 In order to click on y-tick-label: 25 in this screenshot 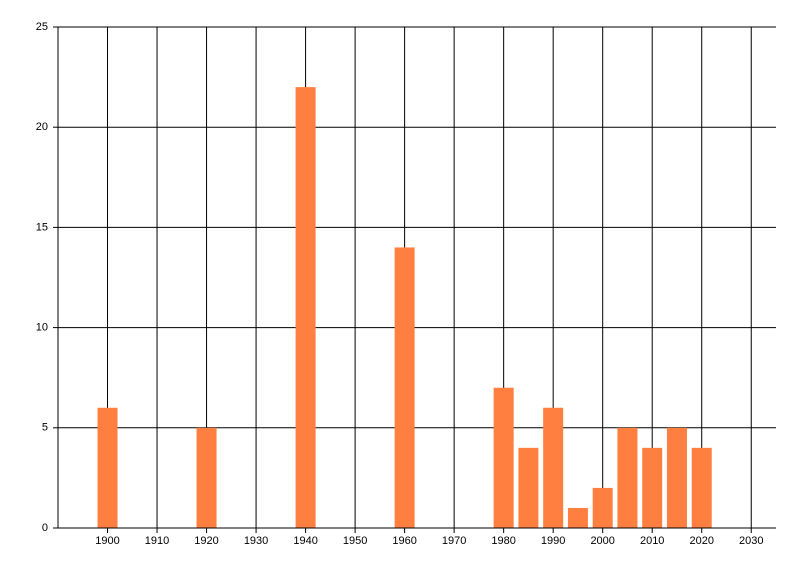, I will do `click(42, 27)`.